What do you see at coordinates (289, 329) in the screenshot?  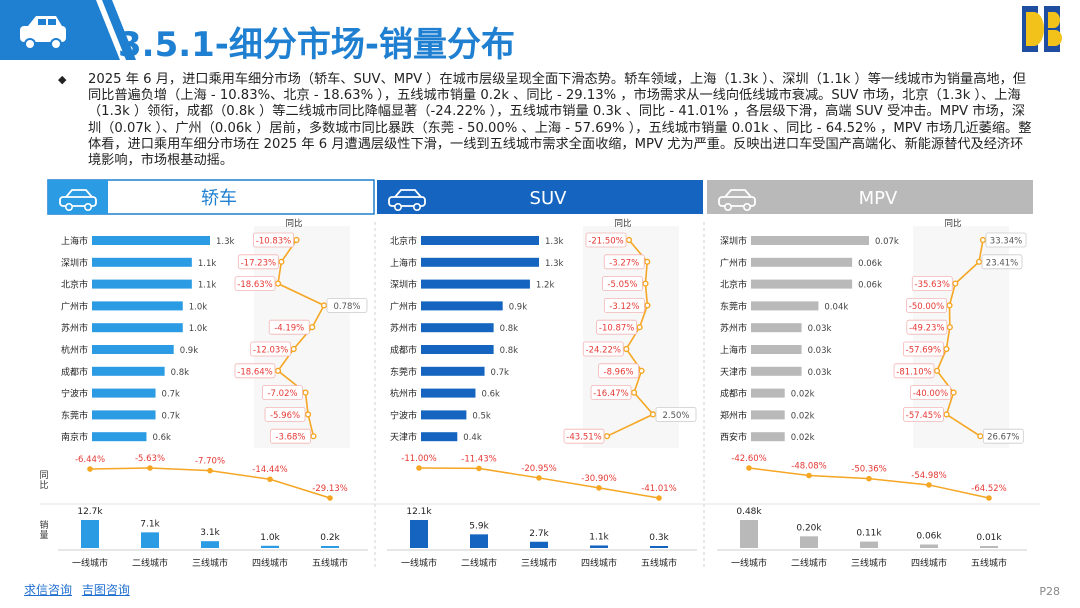 I see `yoy-label: -4.19%` at bounding box center [289, 329].